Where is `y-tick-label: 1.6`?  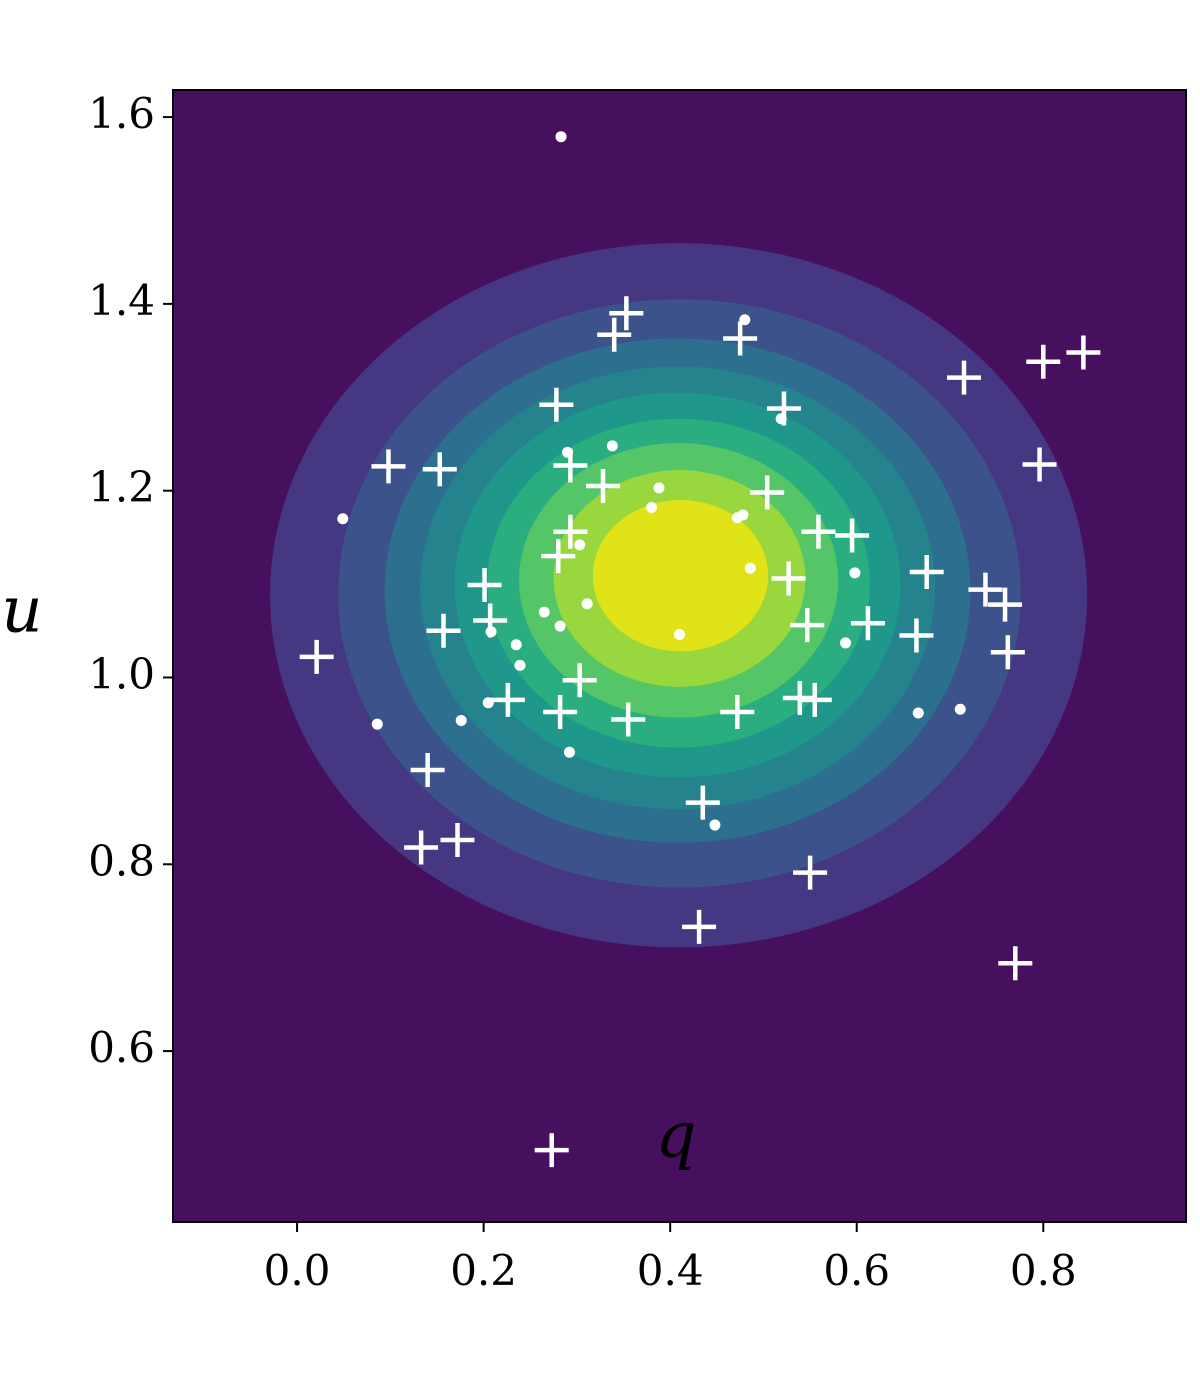 y-tick-label: 1.6 is located at coordinates (121, 113).